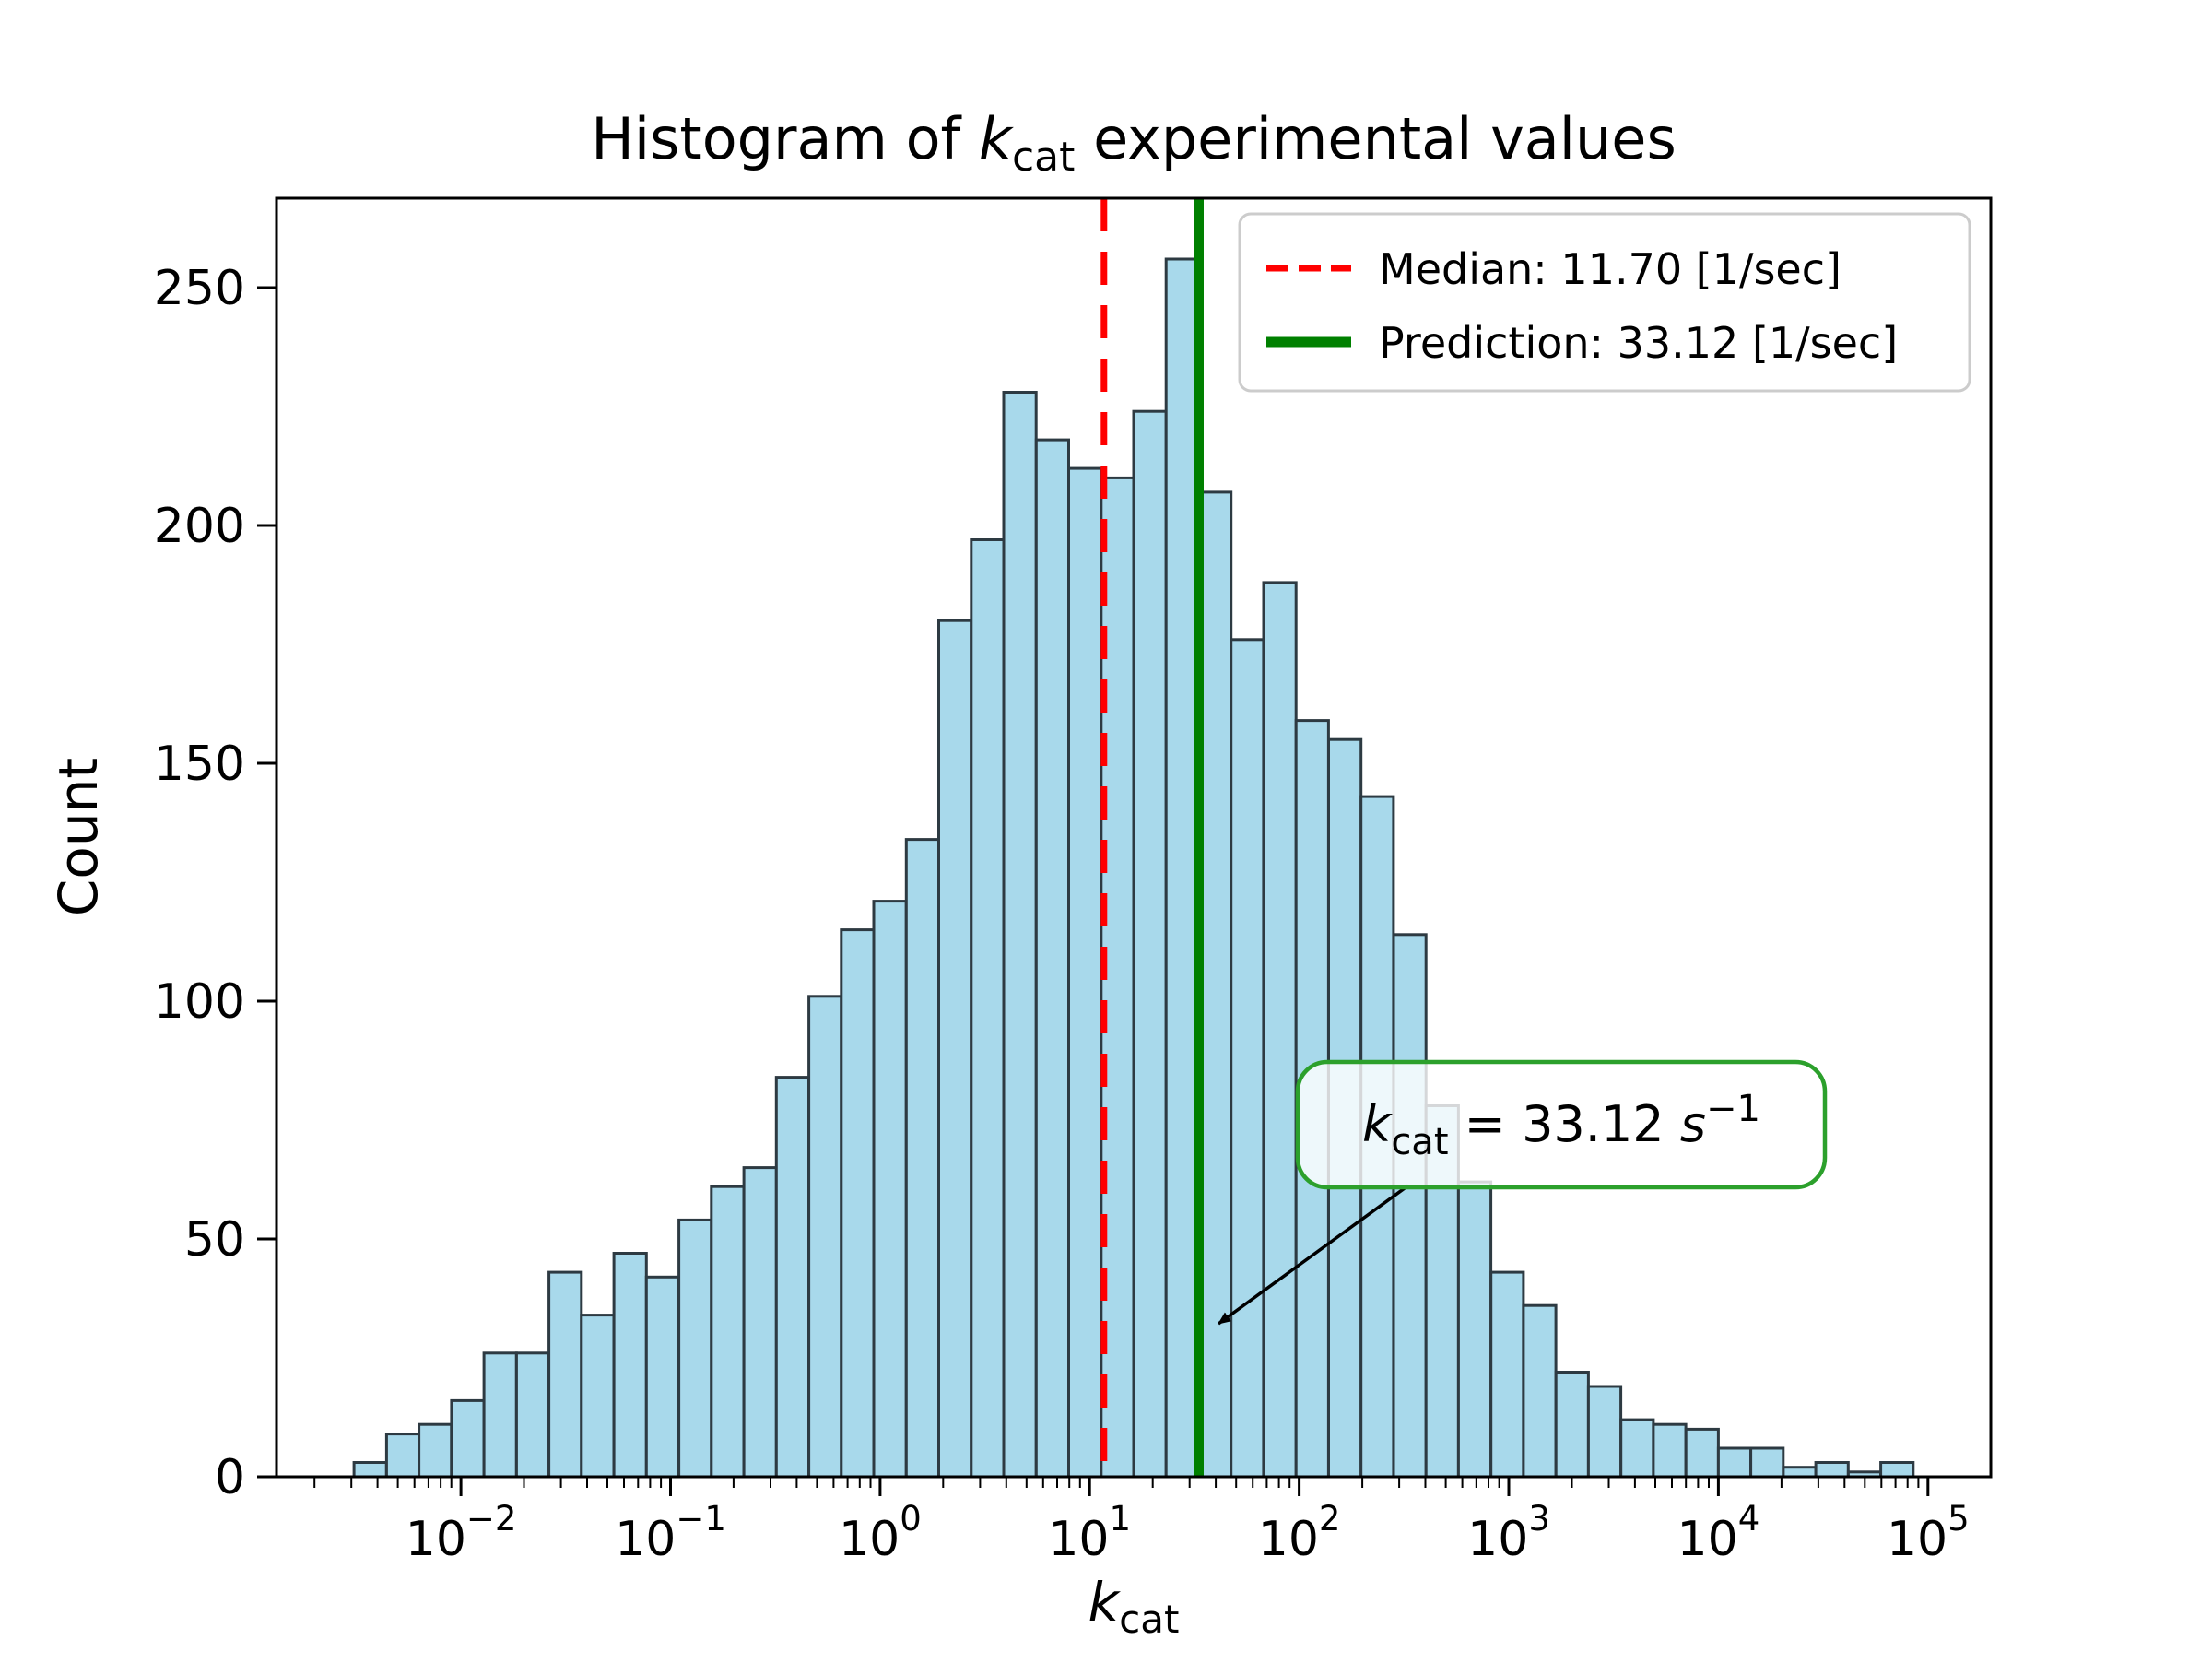 The width and height of the screenshot is (2212, 1663). What do you see at coordinates (199, 764) in the screenshot?
I see `y-tick-label: 150` at bounding box center [199, 764].